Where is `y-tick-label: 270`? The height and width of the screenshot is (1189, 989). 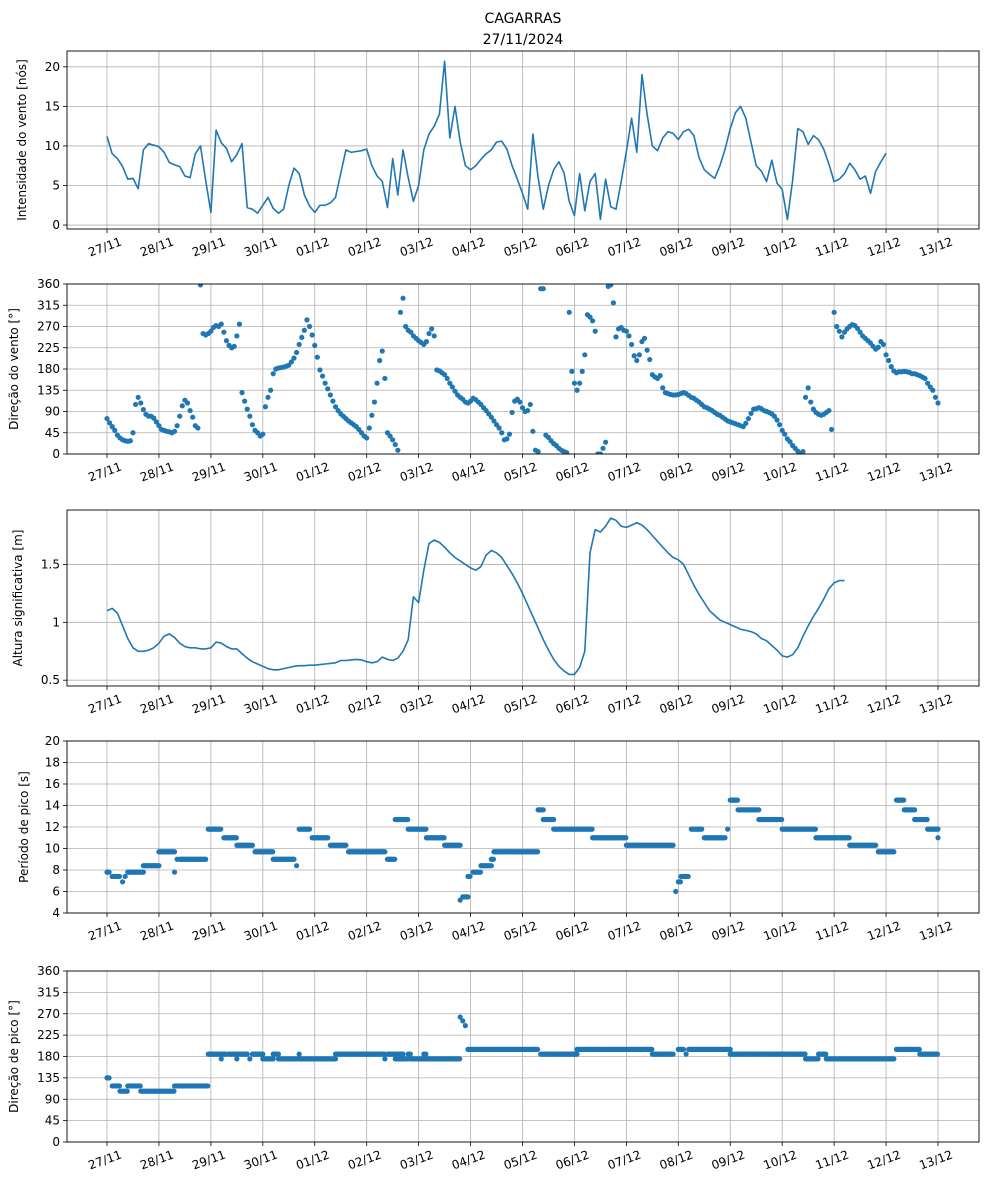 y-tick-label: 270 is located at coordinates (48, 1014).